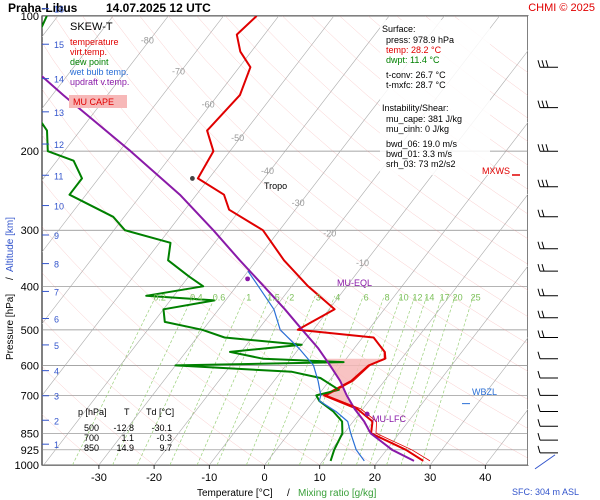 The width and height of the screenshot is (600, 500). I want to click on sfc-label: SFC: 304 m ASL, so click(545, 492).